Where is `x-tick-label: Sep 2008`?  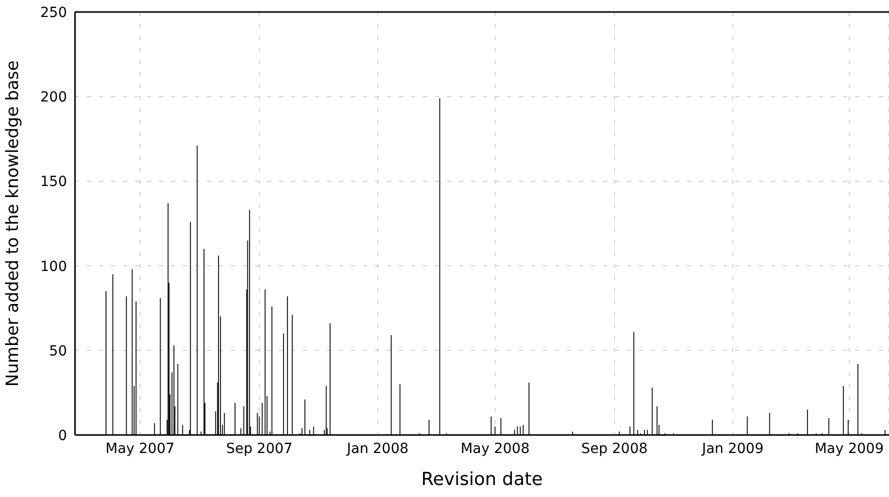
x-tick-label: Sep 2008 is located at coordinates (614, 448).